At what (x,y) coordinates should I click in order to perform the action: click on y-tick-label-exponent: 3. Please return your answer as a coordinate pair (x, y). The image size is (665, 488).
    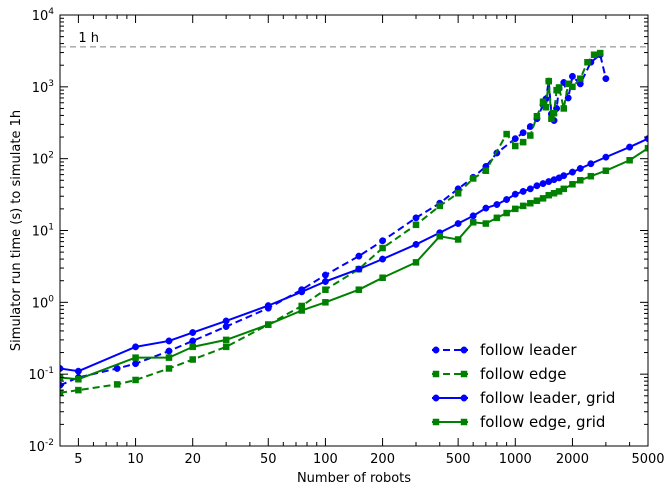
    Looking at the image, I should click on (51, 84).